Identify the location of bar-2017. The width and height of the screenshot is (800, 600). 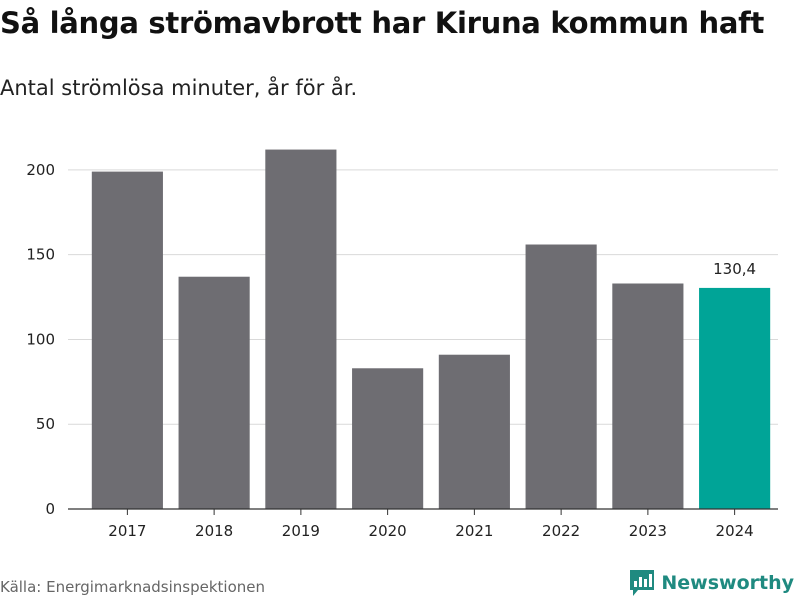
(127, 340).